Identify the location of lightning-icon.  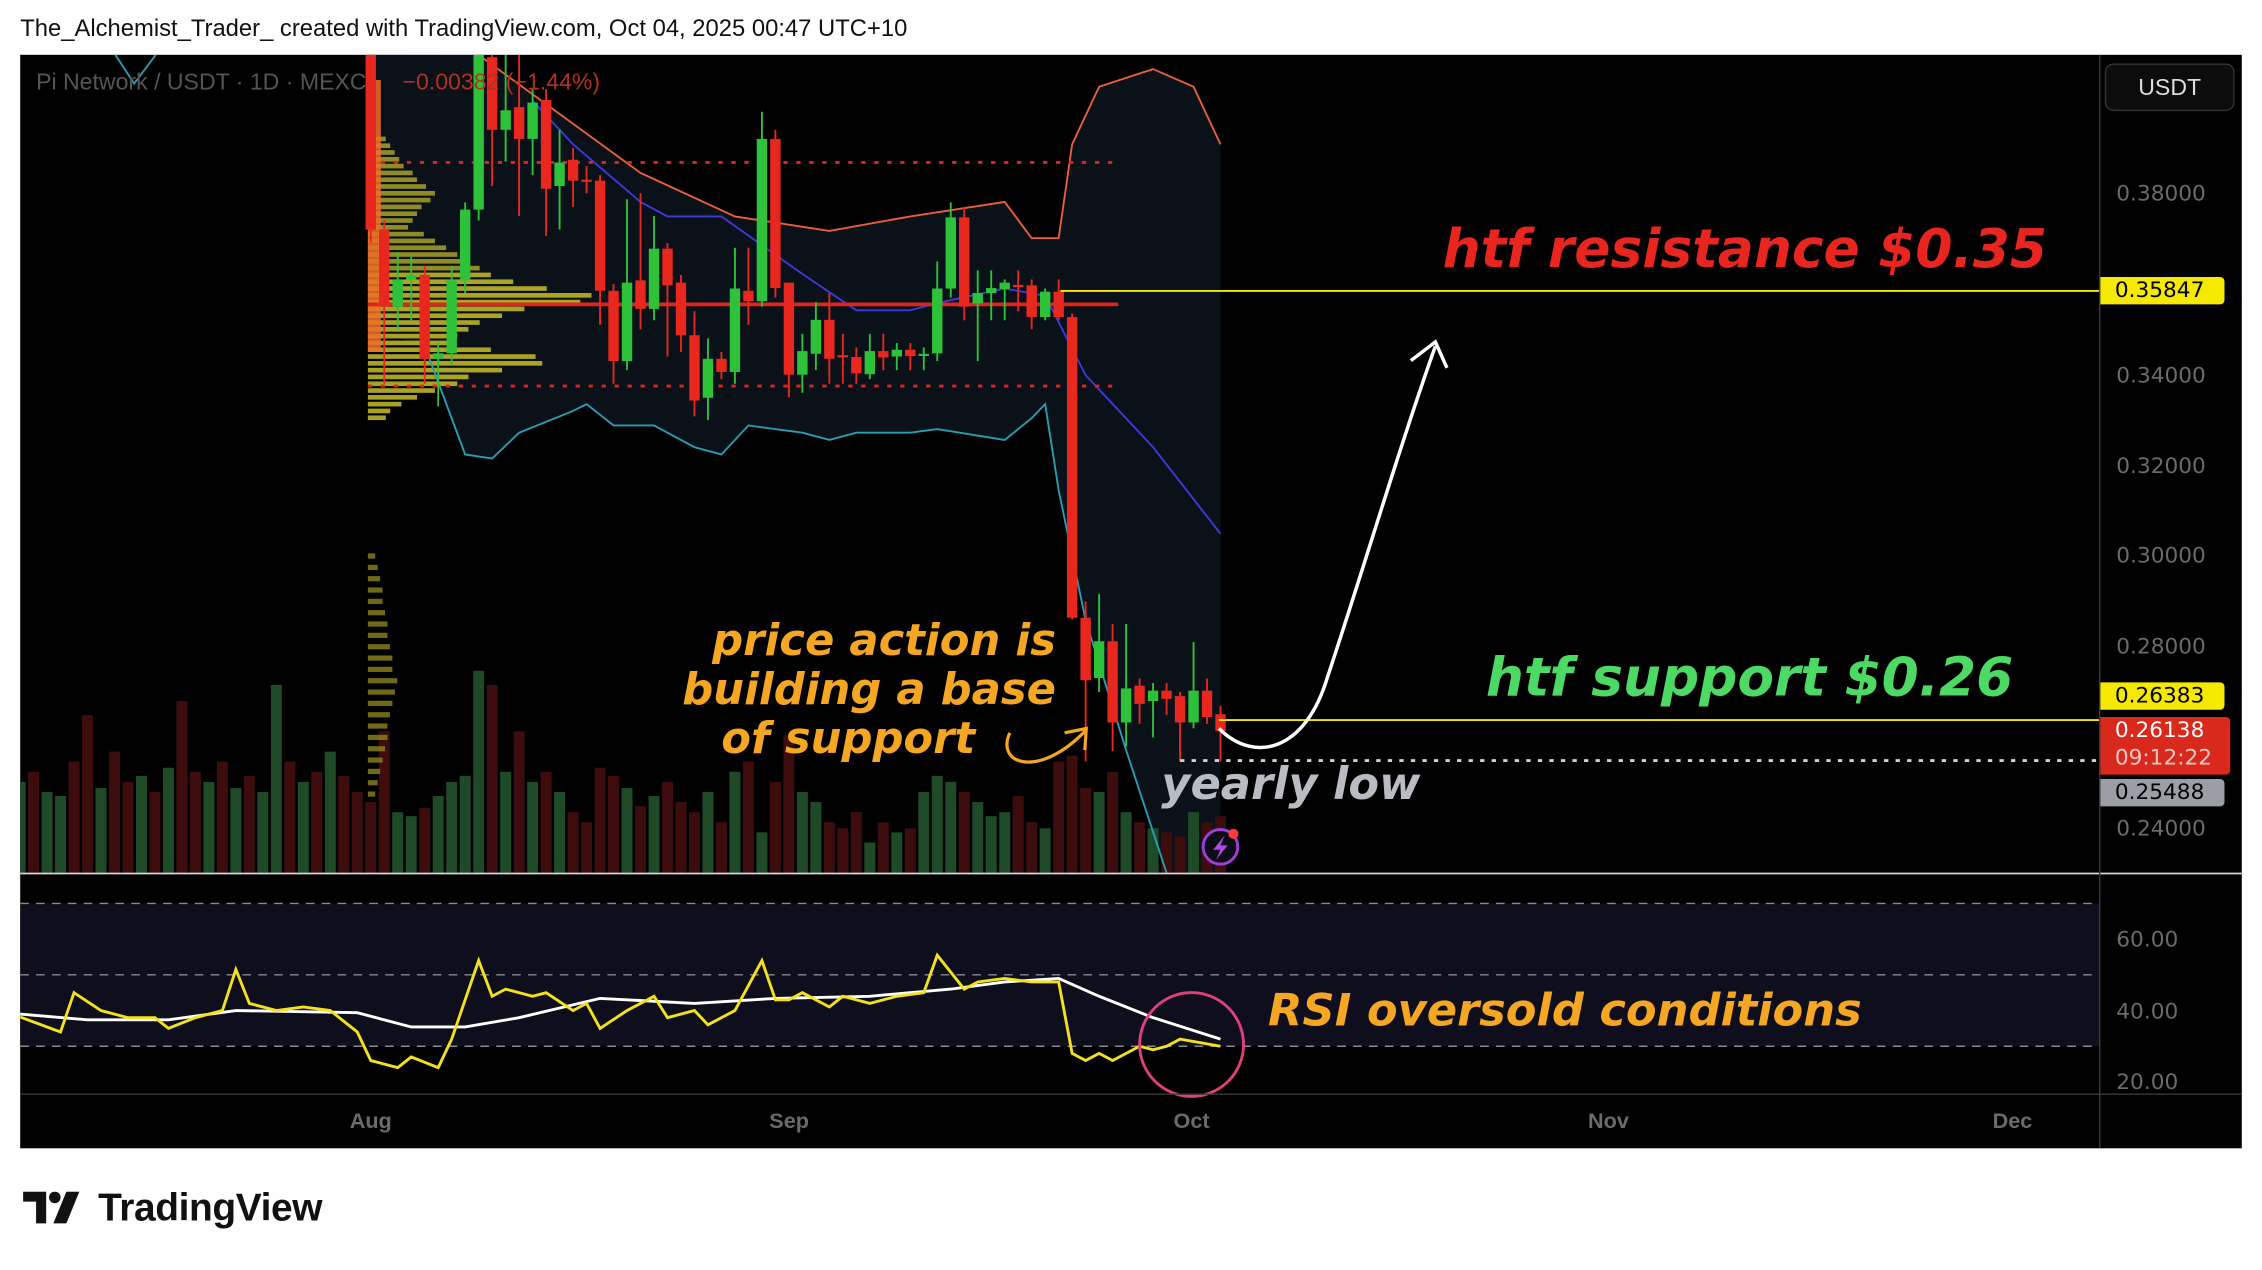
(1220, 847).